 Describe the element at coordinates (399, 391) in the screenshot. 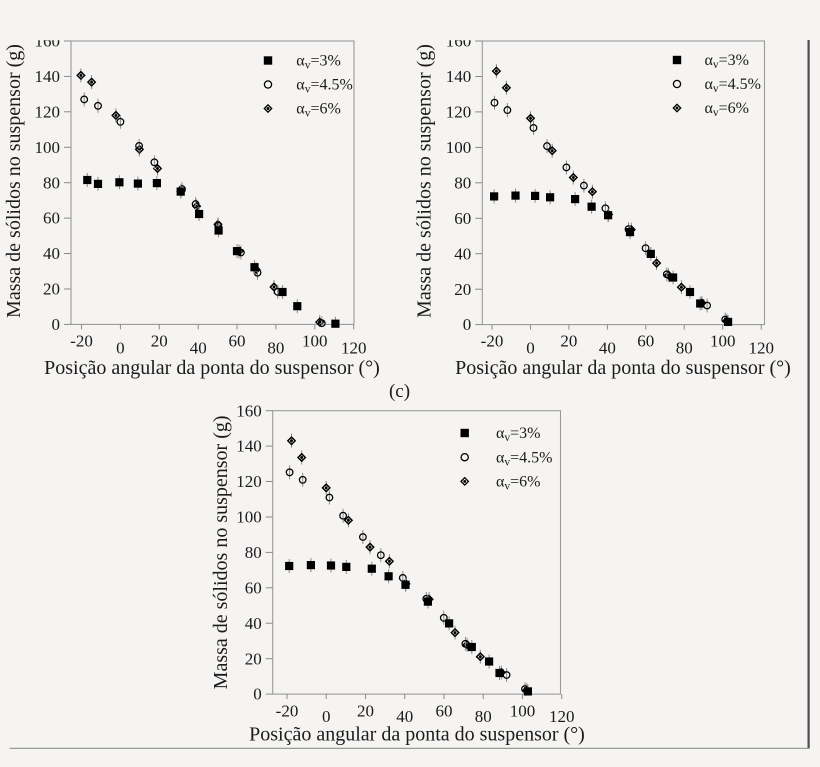

I see `svg-text: (c)` at that location.